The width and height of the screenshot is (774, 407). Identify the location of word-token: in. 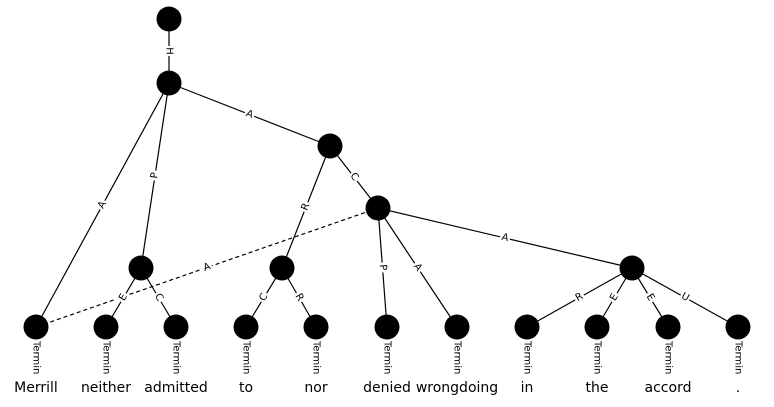
(527, 388).